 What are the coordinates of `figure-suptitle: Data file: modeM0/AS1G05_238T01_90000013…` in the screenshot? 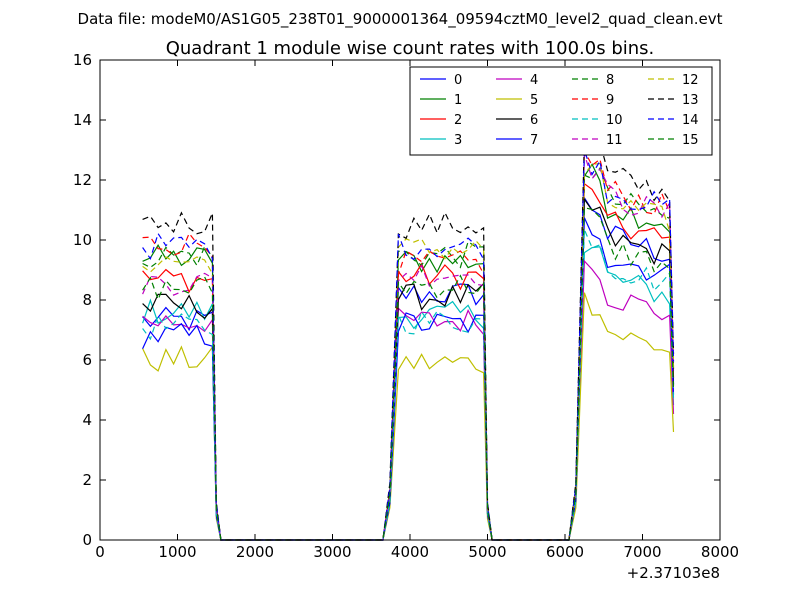 It's located at (400, 19).